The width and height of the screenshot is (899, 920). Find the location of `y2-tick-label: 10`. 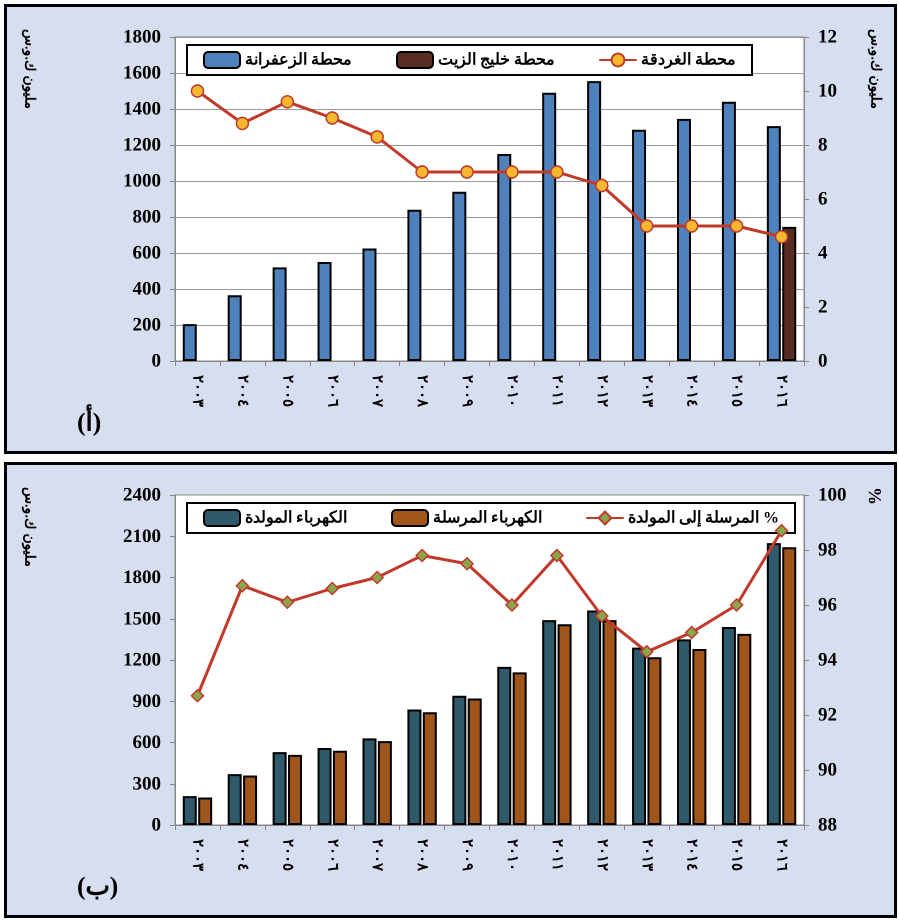

y2-tick-label: 10 is located at coordinates (827, 91).